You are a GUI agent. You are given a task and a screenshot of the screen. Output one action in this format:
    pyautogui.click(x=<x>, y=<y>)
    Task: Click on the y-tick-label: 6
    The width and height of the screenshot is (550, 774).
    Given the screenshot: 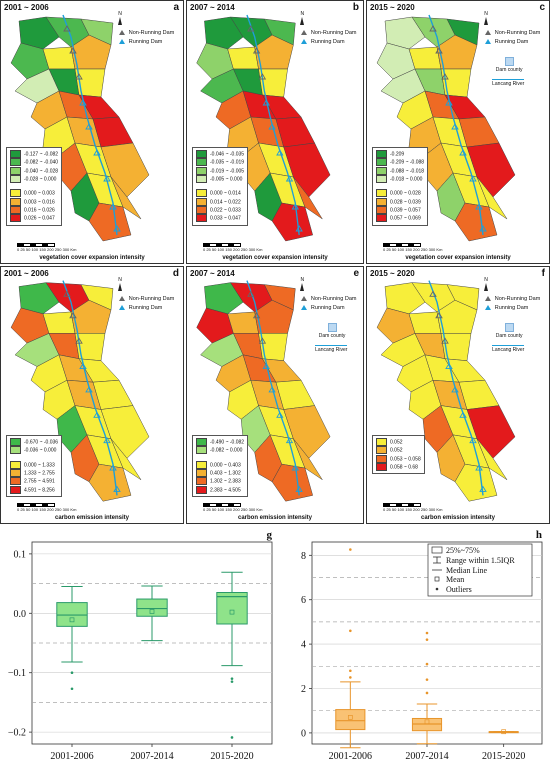 What is the action you would take?
    pyautogui.click(x=303, y=600)
    